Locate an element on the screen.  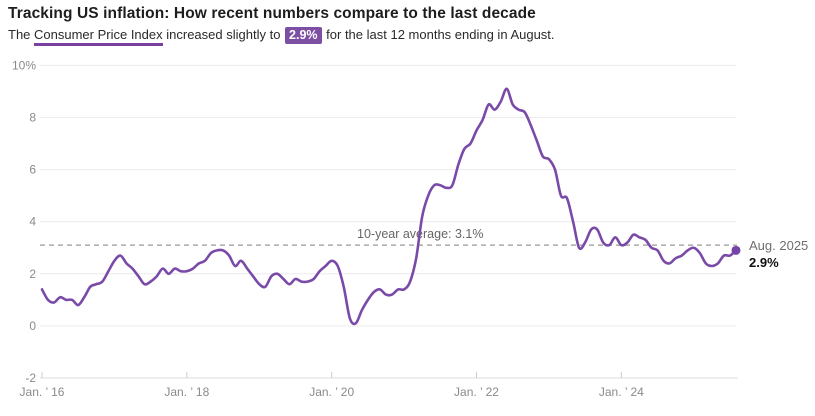
subtitle-suffix: for the last 12 months ending in August. is located at coordinates (438, 34).